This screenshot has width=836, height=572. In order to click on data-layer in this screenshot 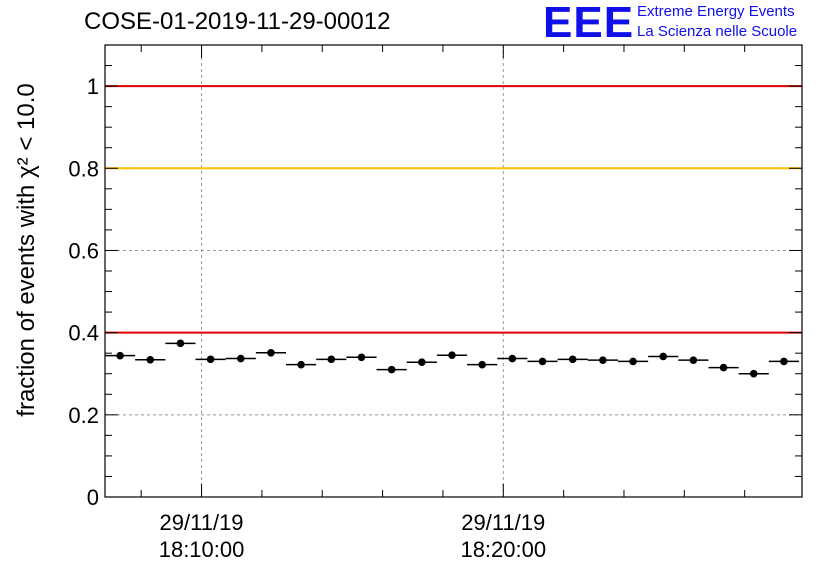, I will do `click(452, 358)`.